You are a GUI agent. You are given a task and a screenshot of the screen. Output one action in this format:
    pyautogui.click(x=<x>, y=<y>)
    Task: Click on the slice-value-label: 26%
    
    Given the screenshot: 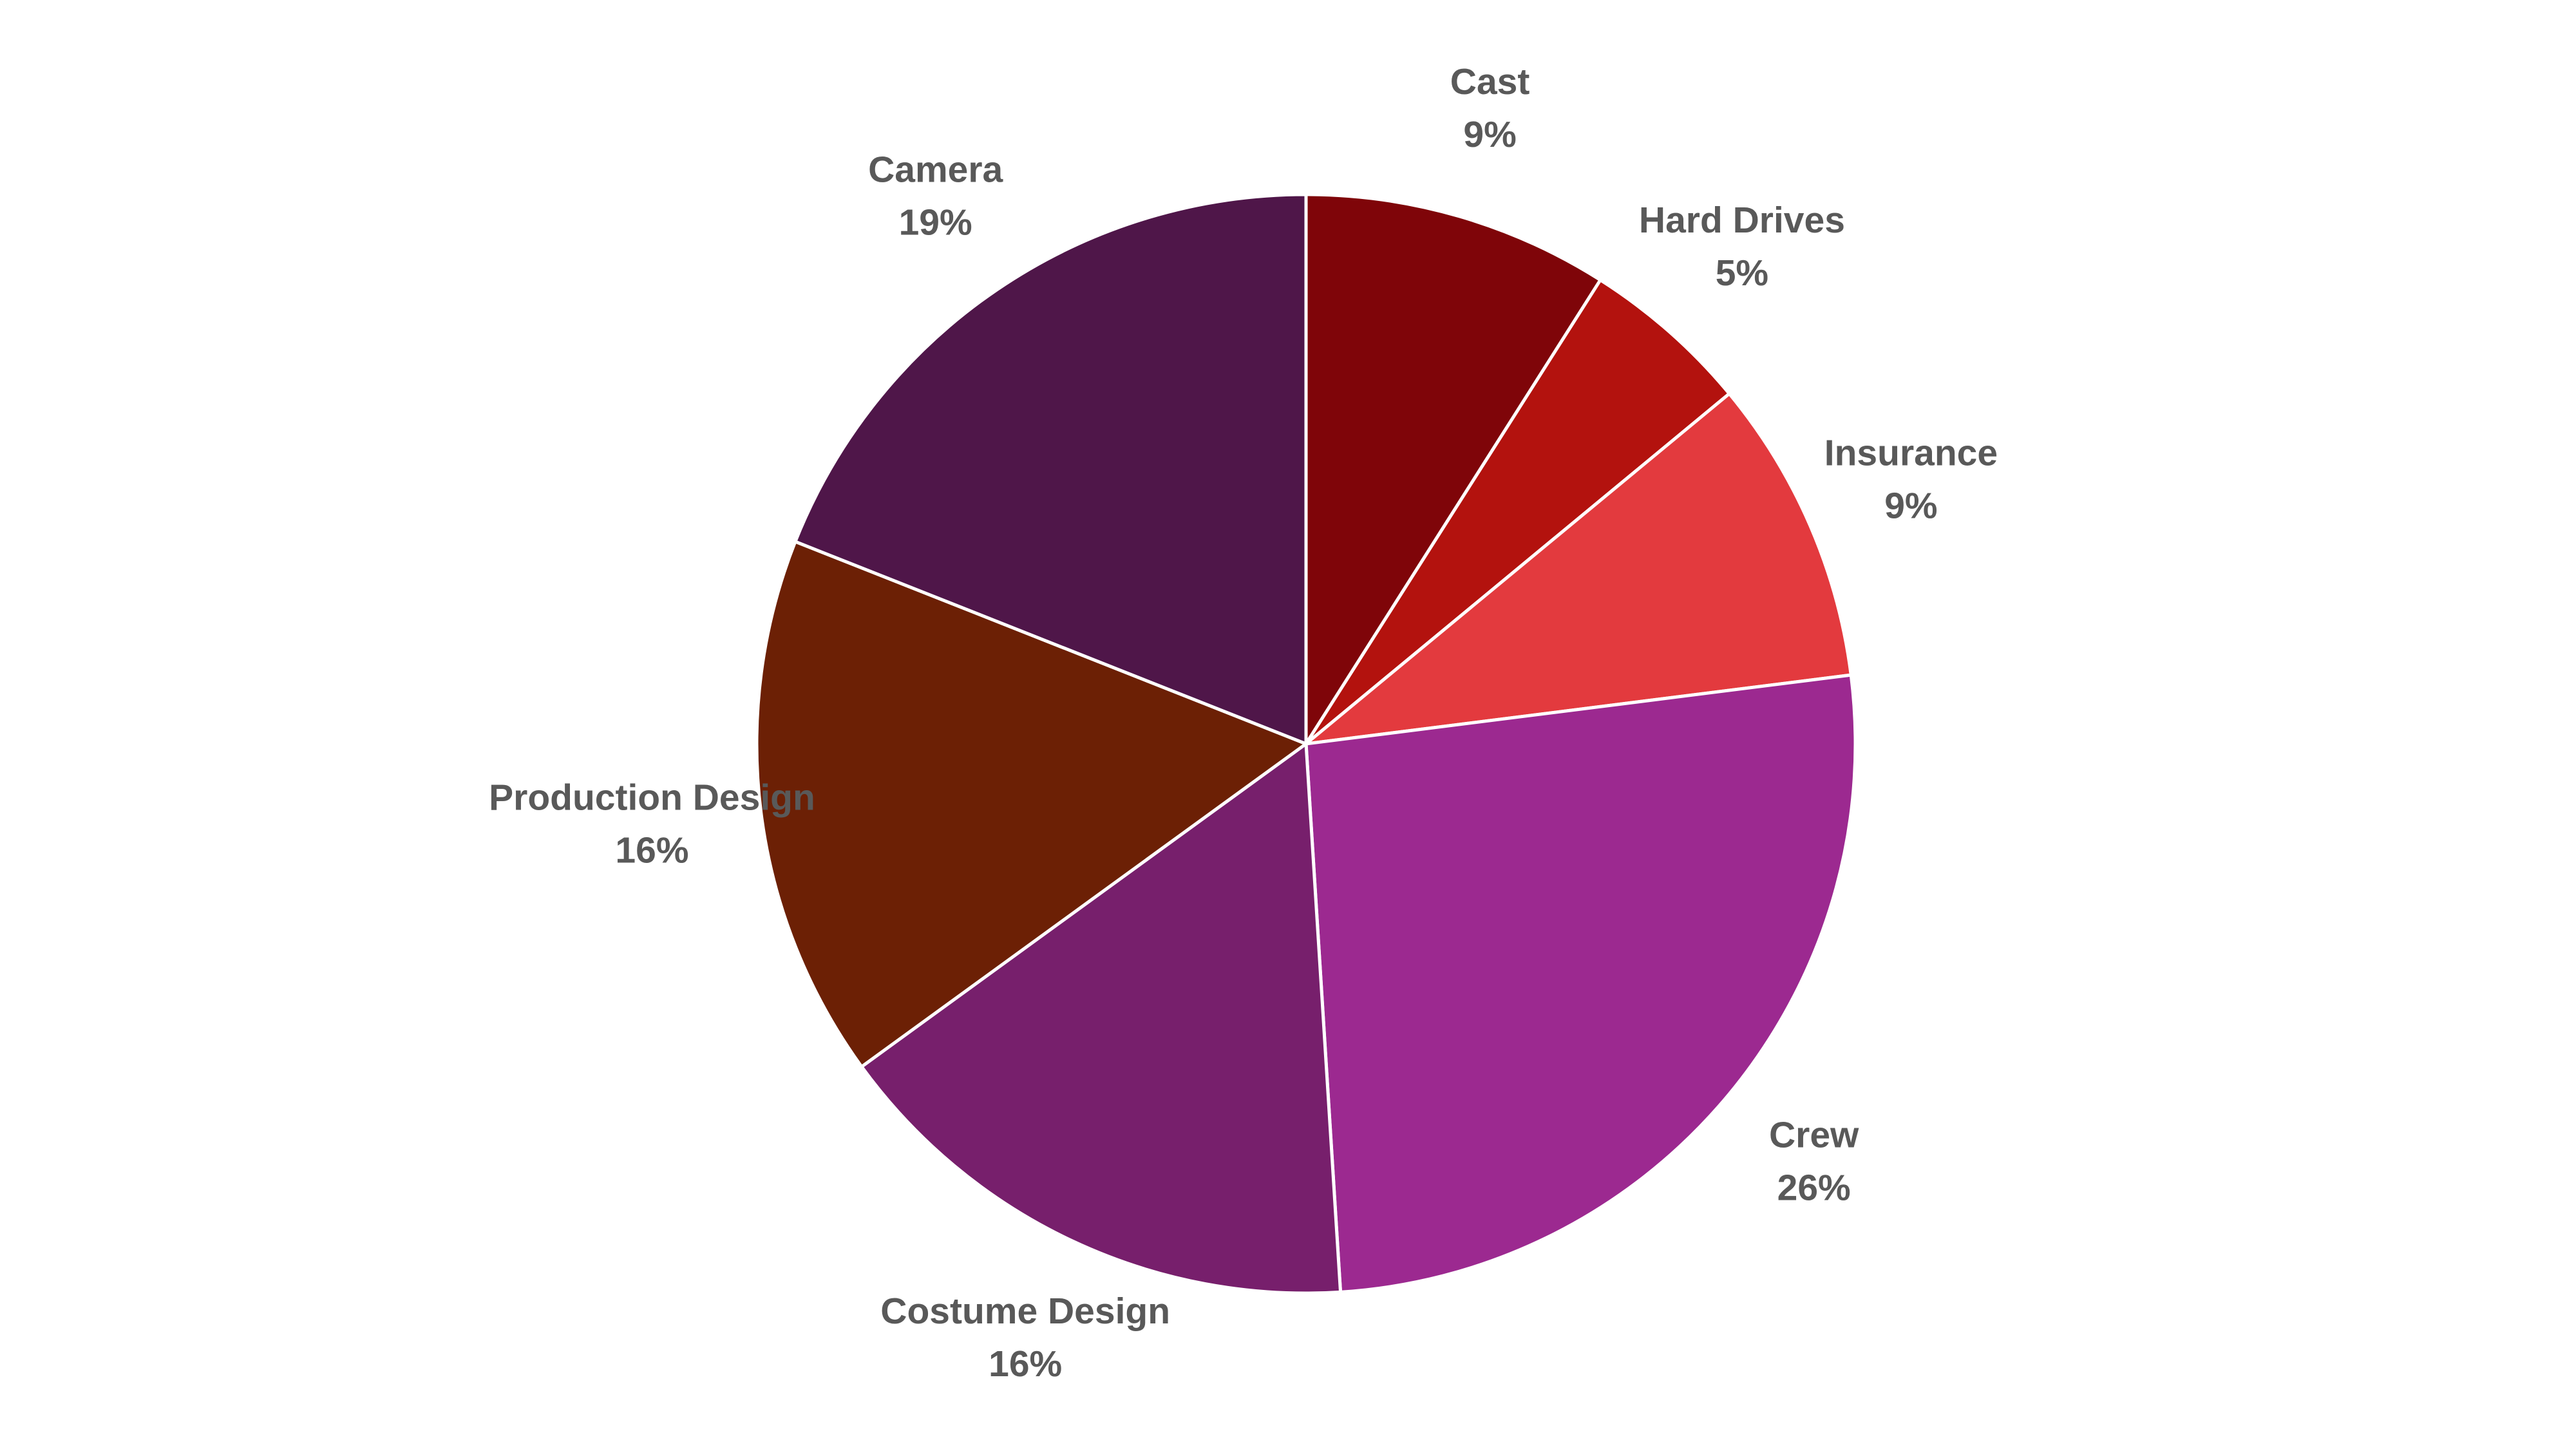 What is the action you would take?
    pyautogui.click(x=1814, y=1189)
    